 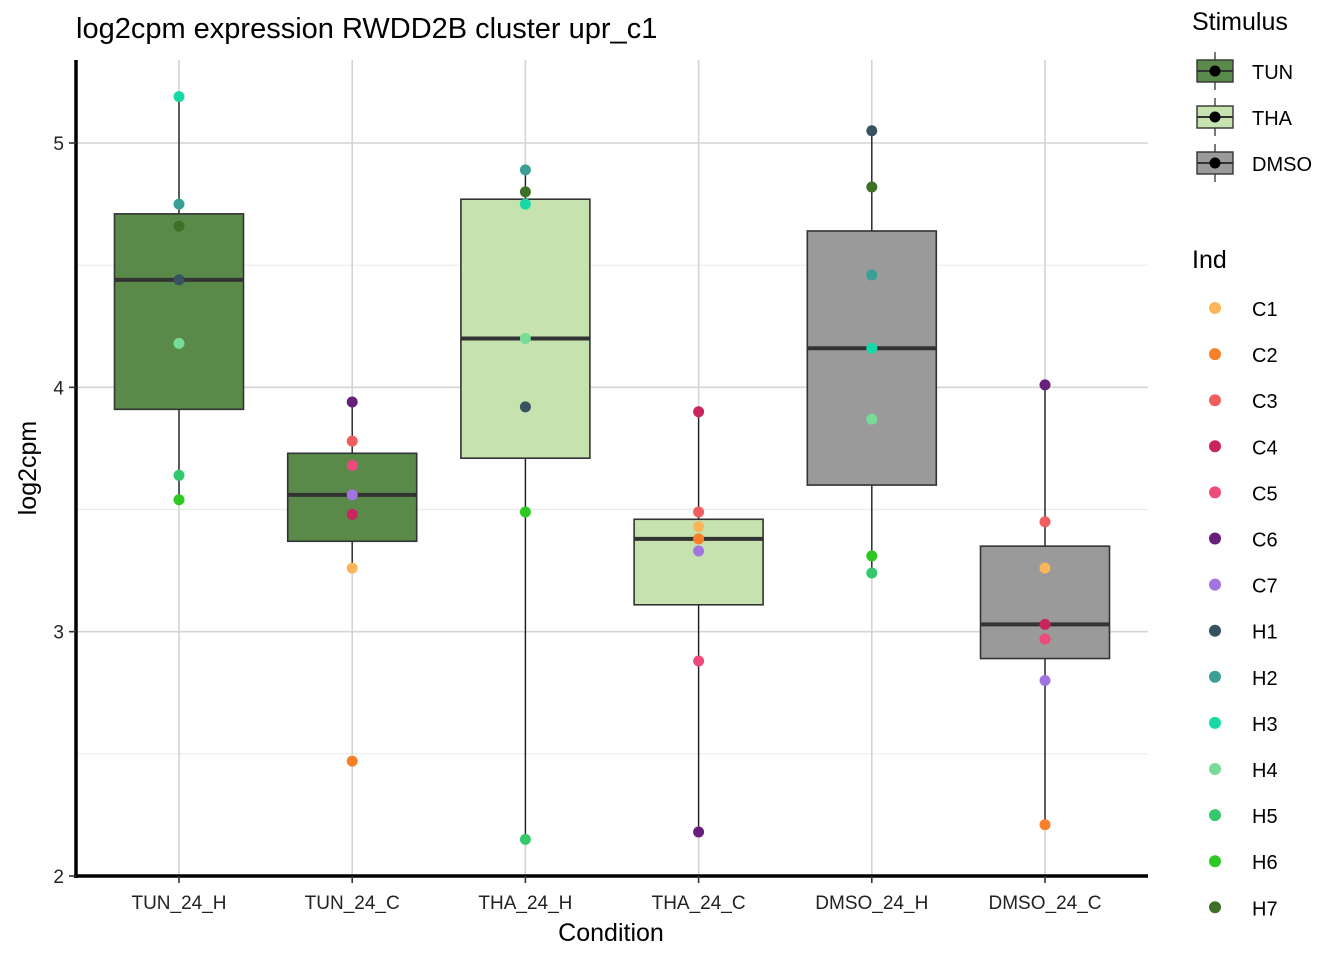 I want to click on data-point-C6, so click(x=1045, y=385).